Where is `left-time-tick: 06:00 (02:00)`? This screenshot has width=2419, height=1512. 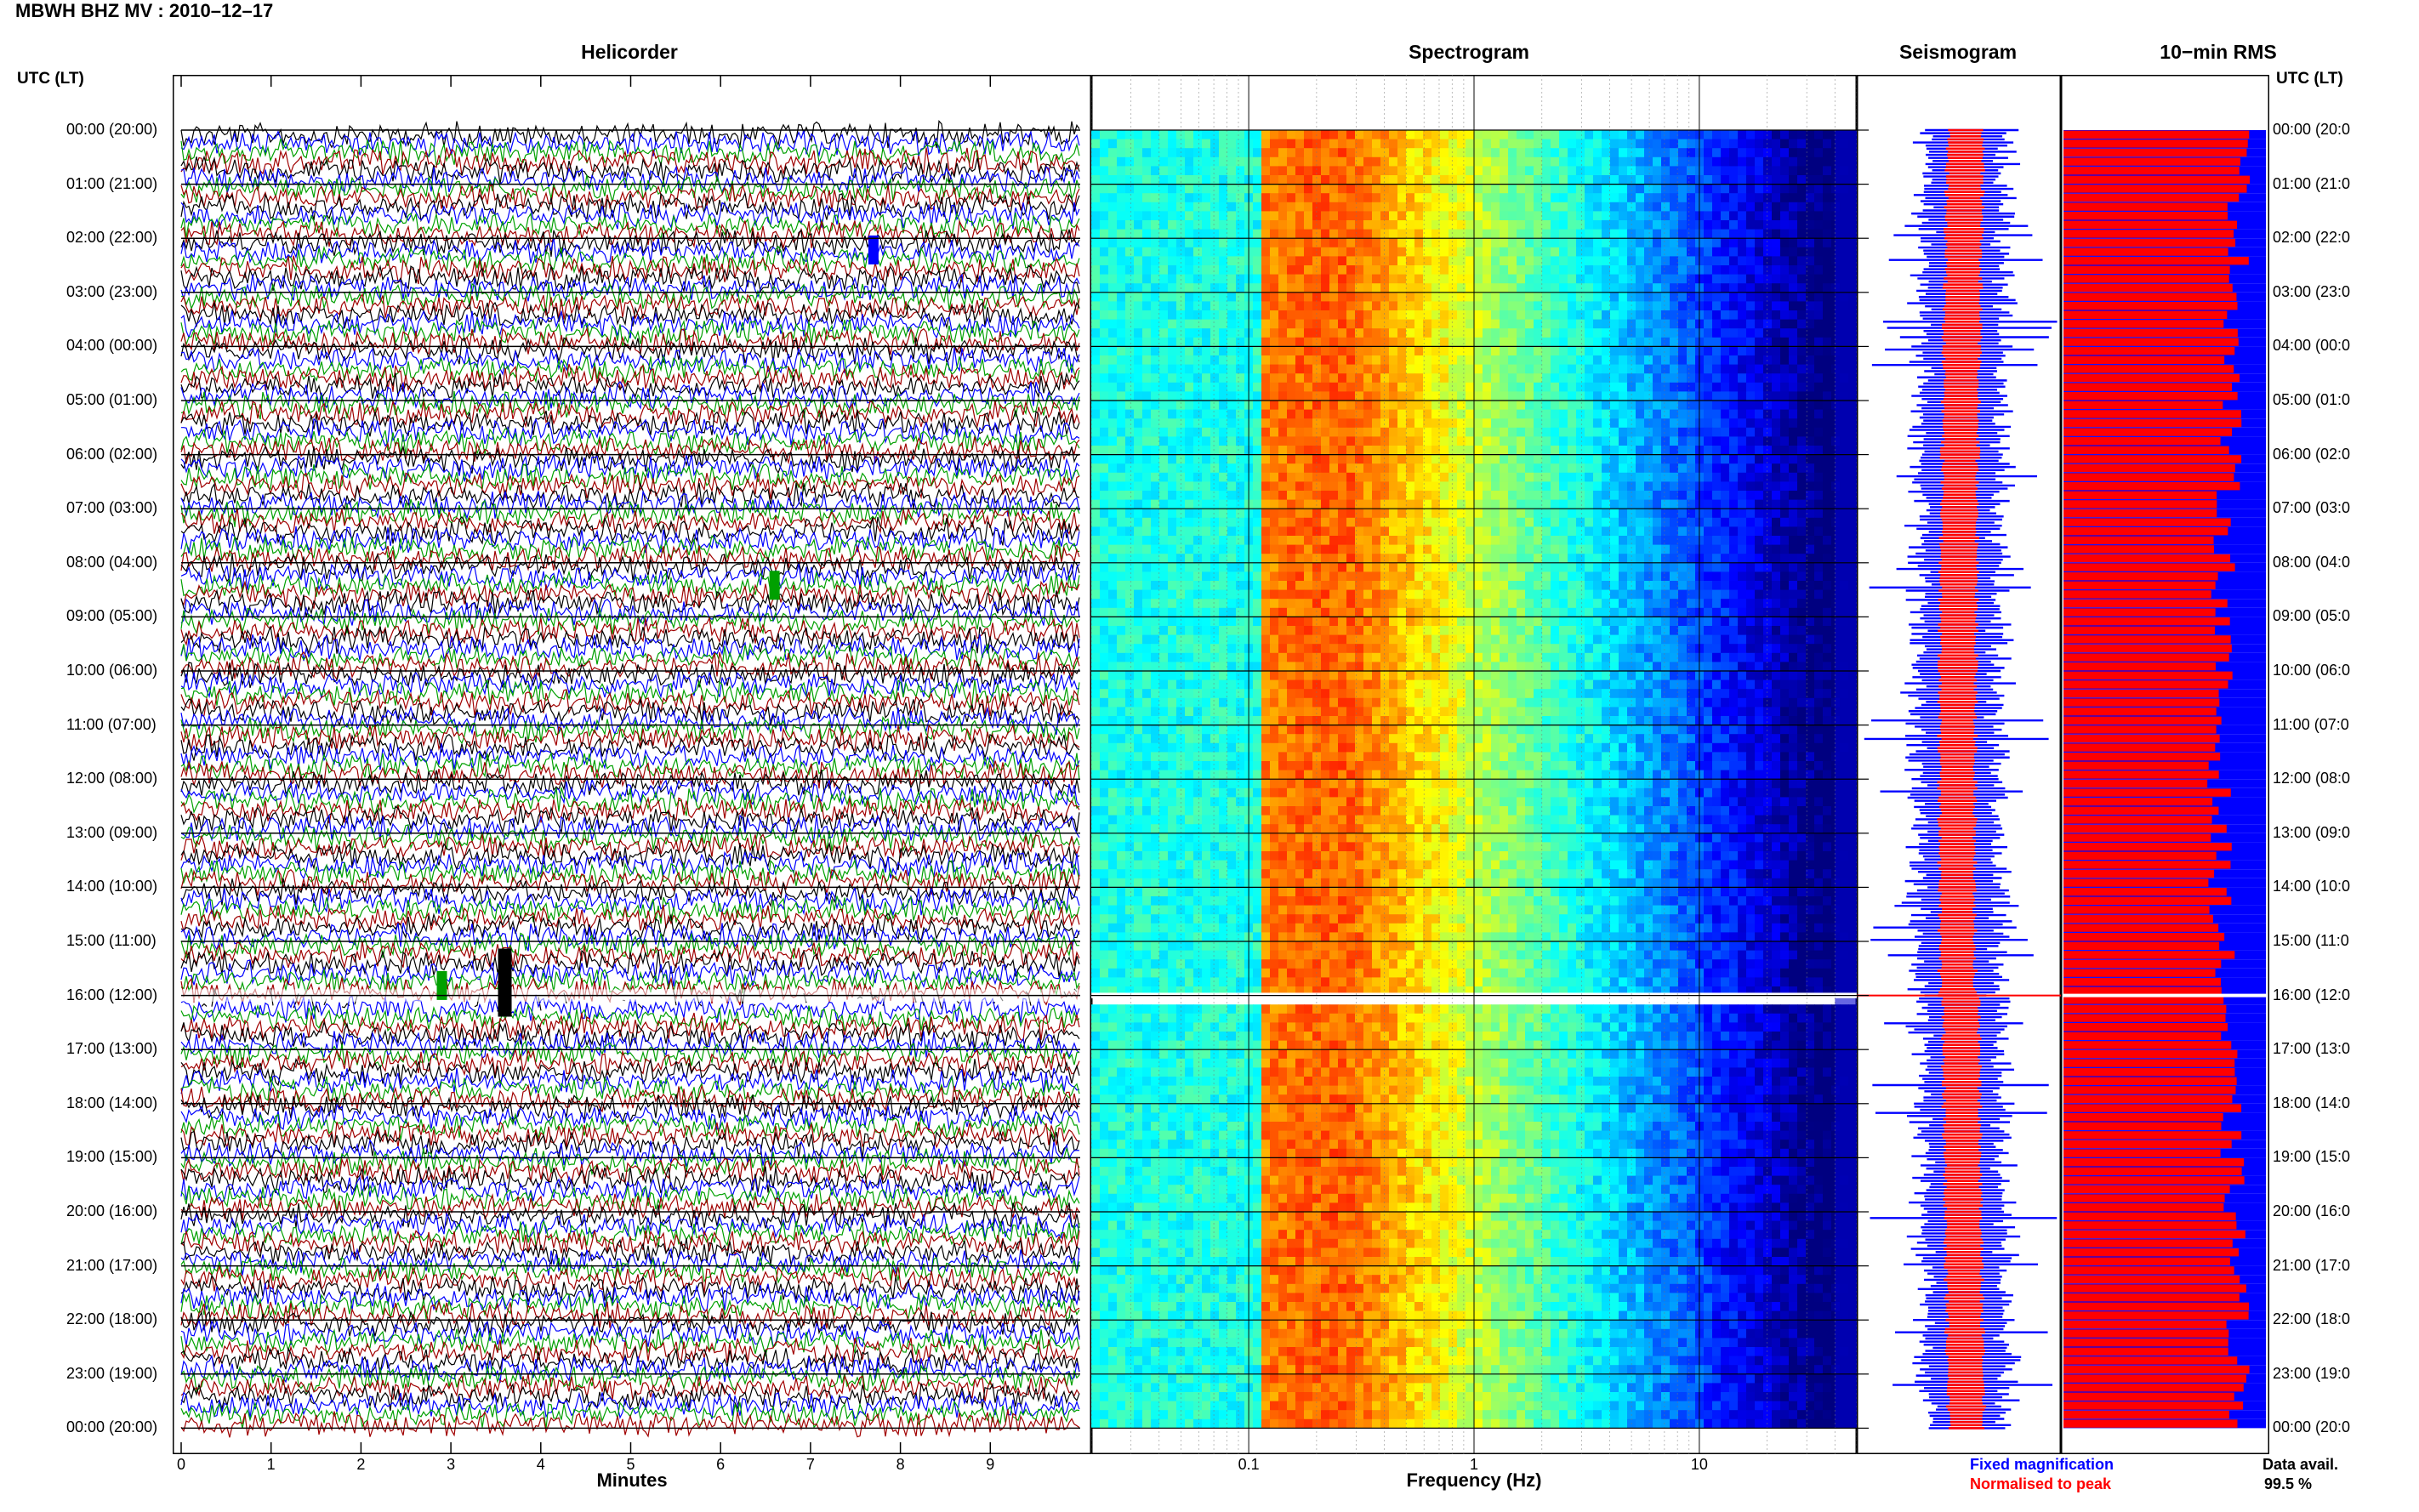 left-time-tick: 06:00 (02:00) is located at coordinates (112, 454).